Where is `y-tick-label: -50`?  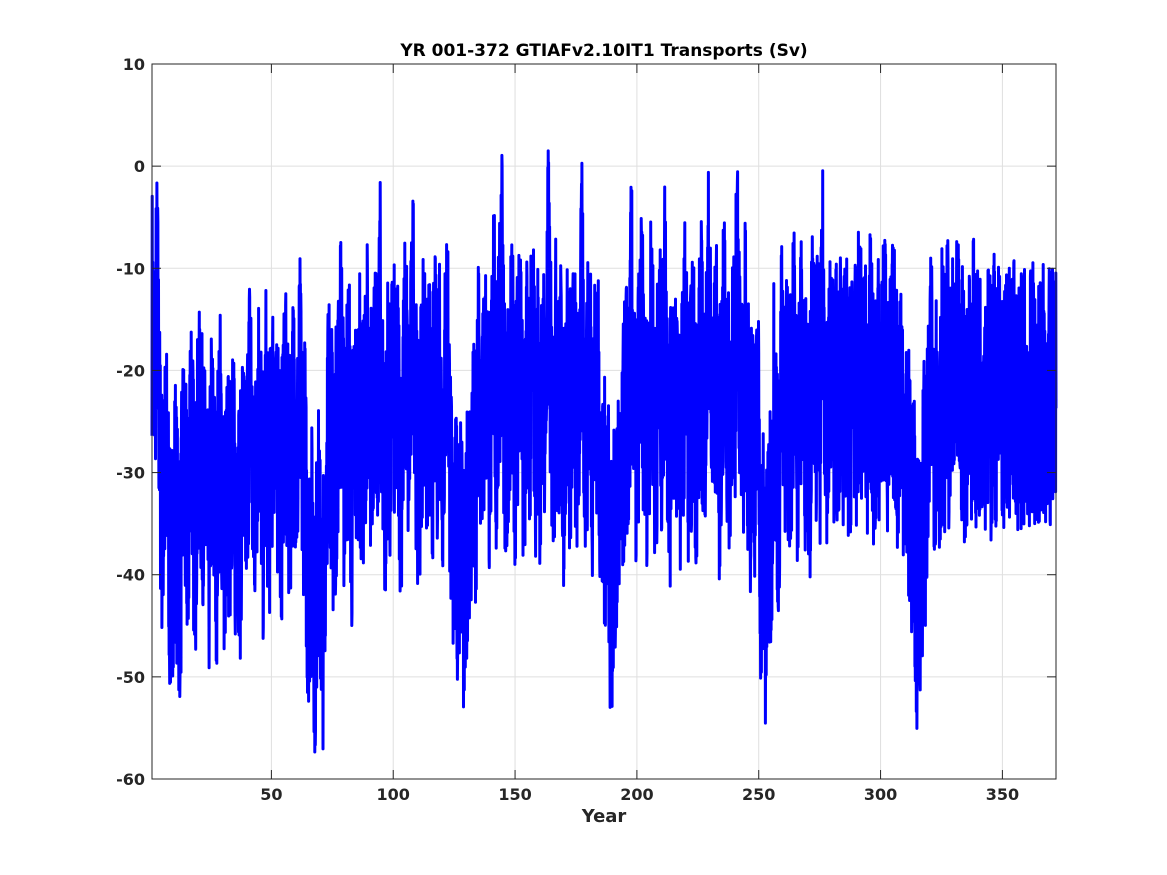
y-tick-label: -50 is located at coordinates (130, 677).